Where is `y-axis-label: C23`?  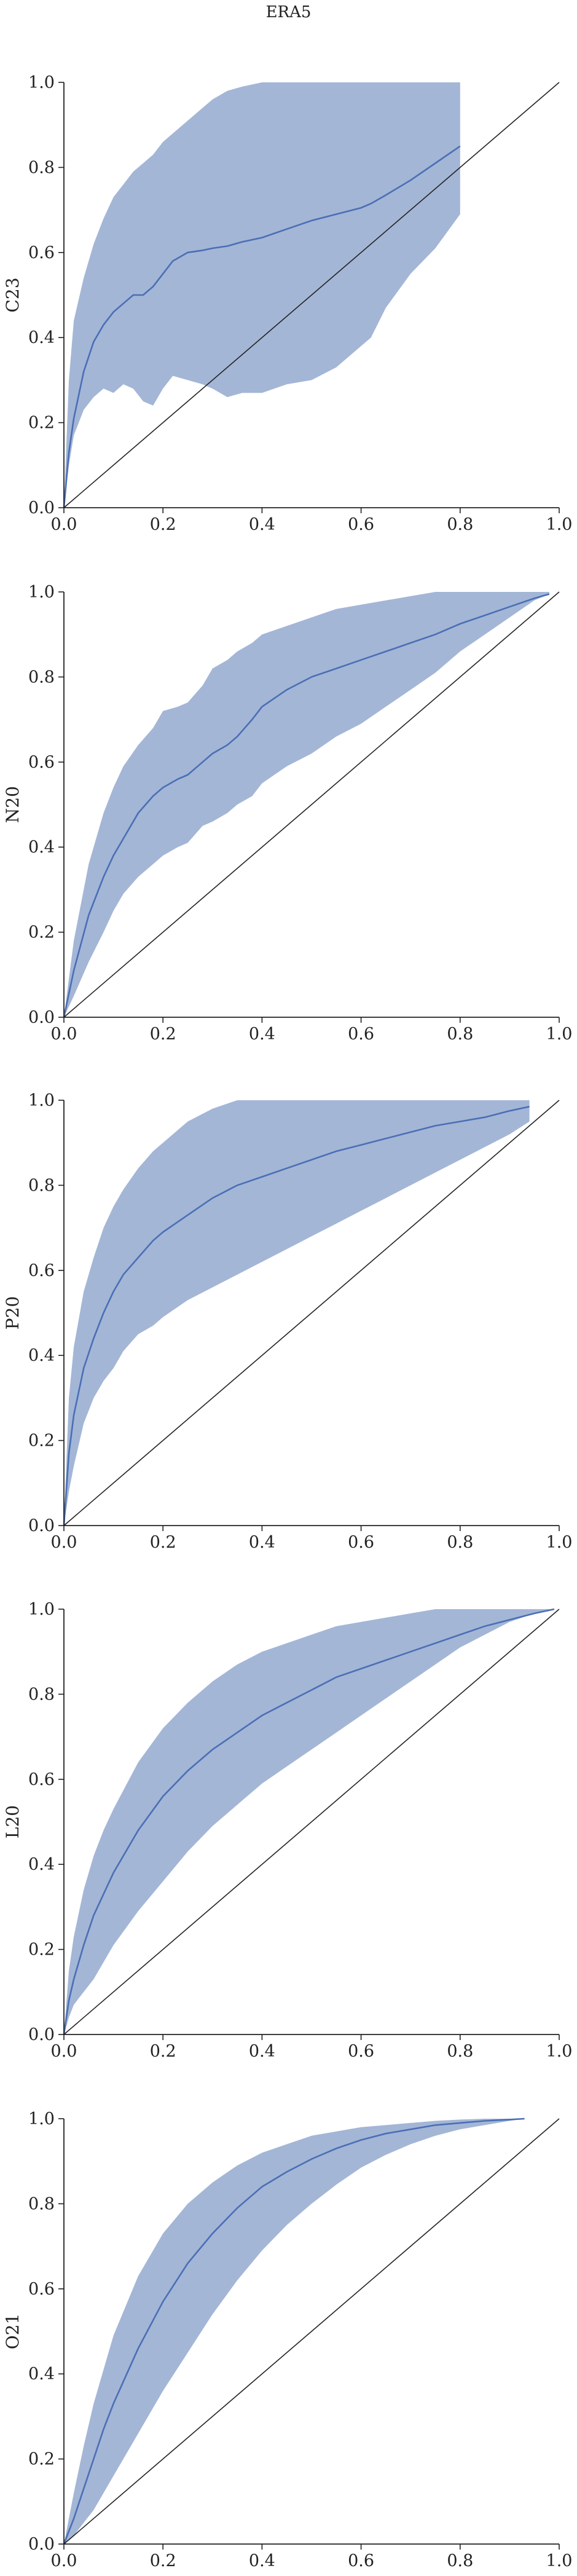 y-axis-label: C23 is located at coordinates (13, 295).